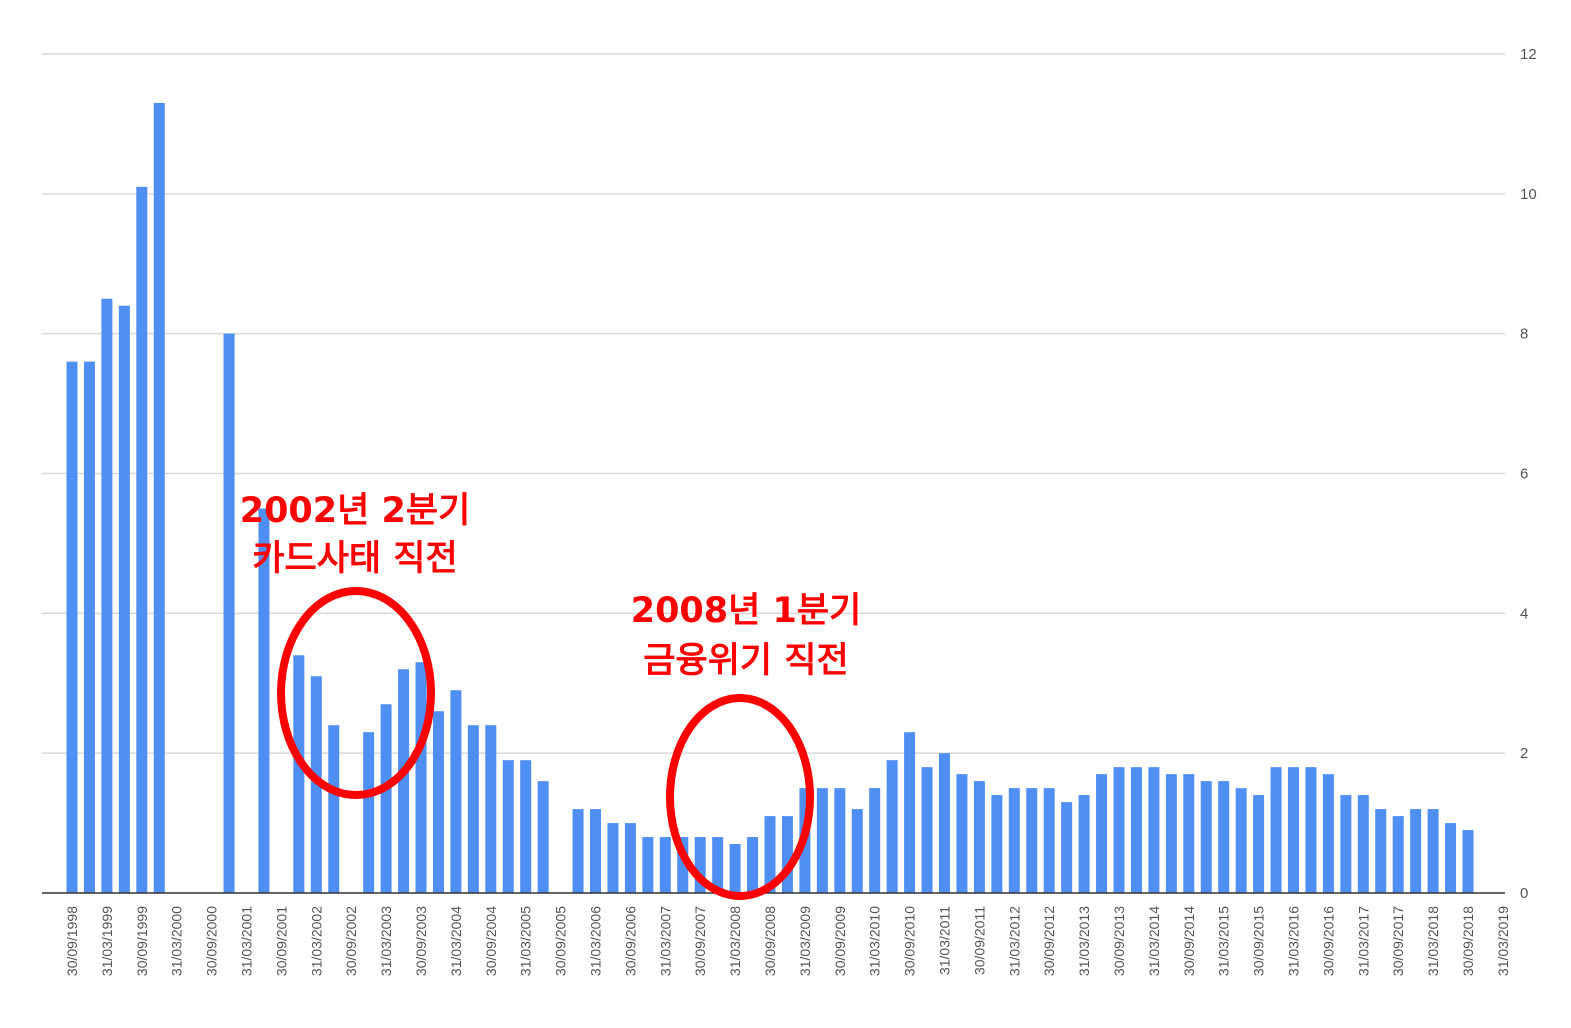  I want to click on x-tick-label: 31/03/2004, so click(456, 941).